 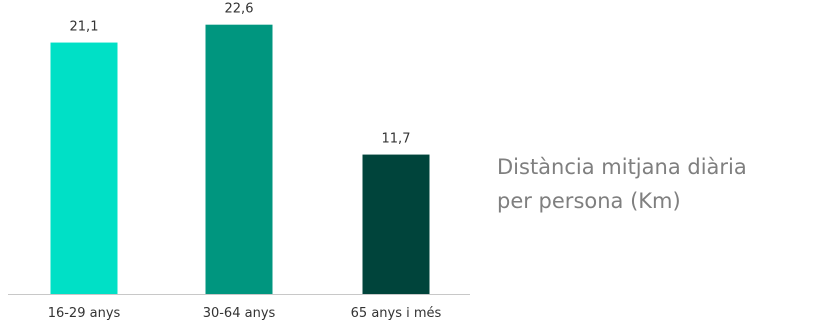 I want to click on value-label: 21,1, so click(x=84, y=27).